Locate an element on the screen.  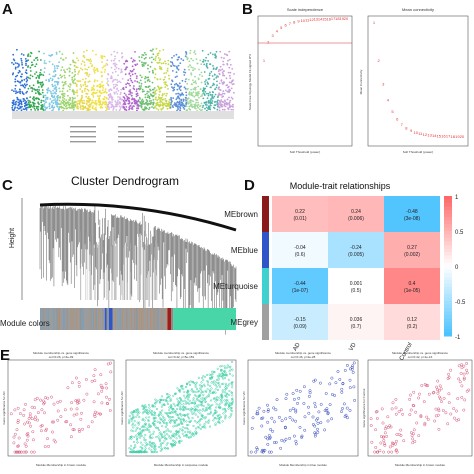
scatter-subtitle: cor=0.42, p=1e-16 is located at coordinates (420, 357).